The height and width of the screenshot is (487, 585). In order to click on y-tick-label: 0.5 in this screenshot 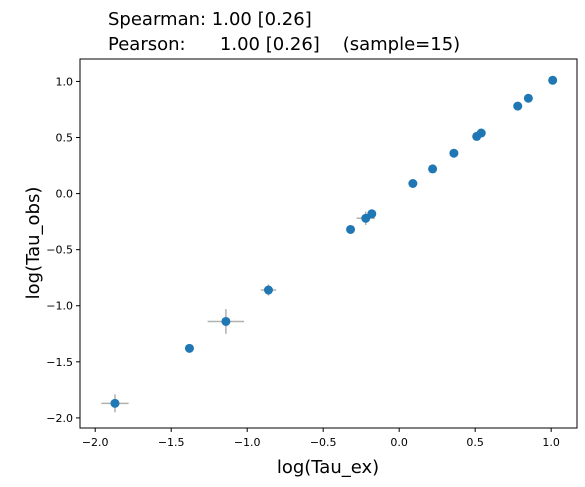, I will do `click(65, 138)`.